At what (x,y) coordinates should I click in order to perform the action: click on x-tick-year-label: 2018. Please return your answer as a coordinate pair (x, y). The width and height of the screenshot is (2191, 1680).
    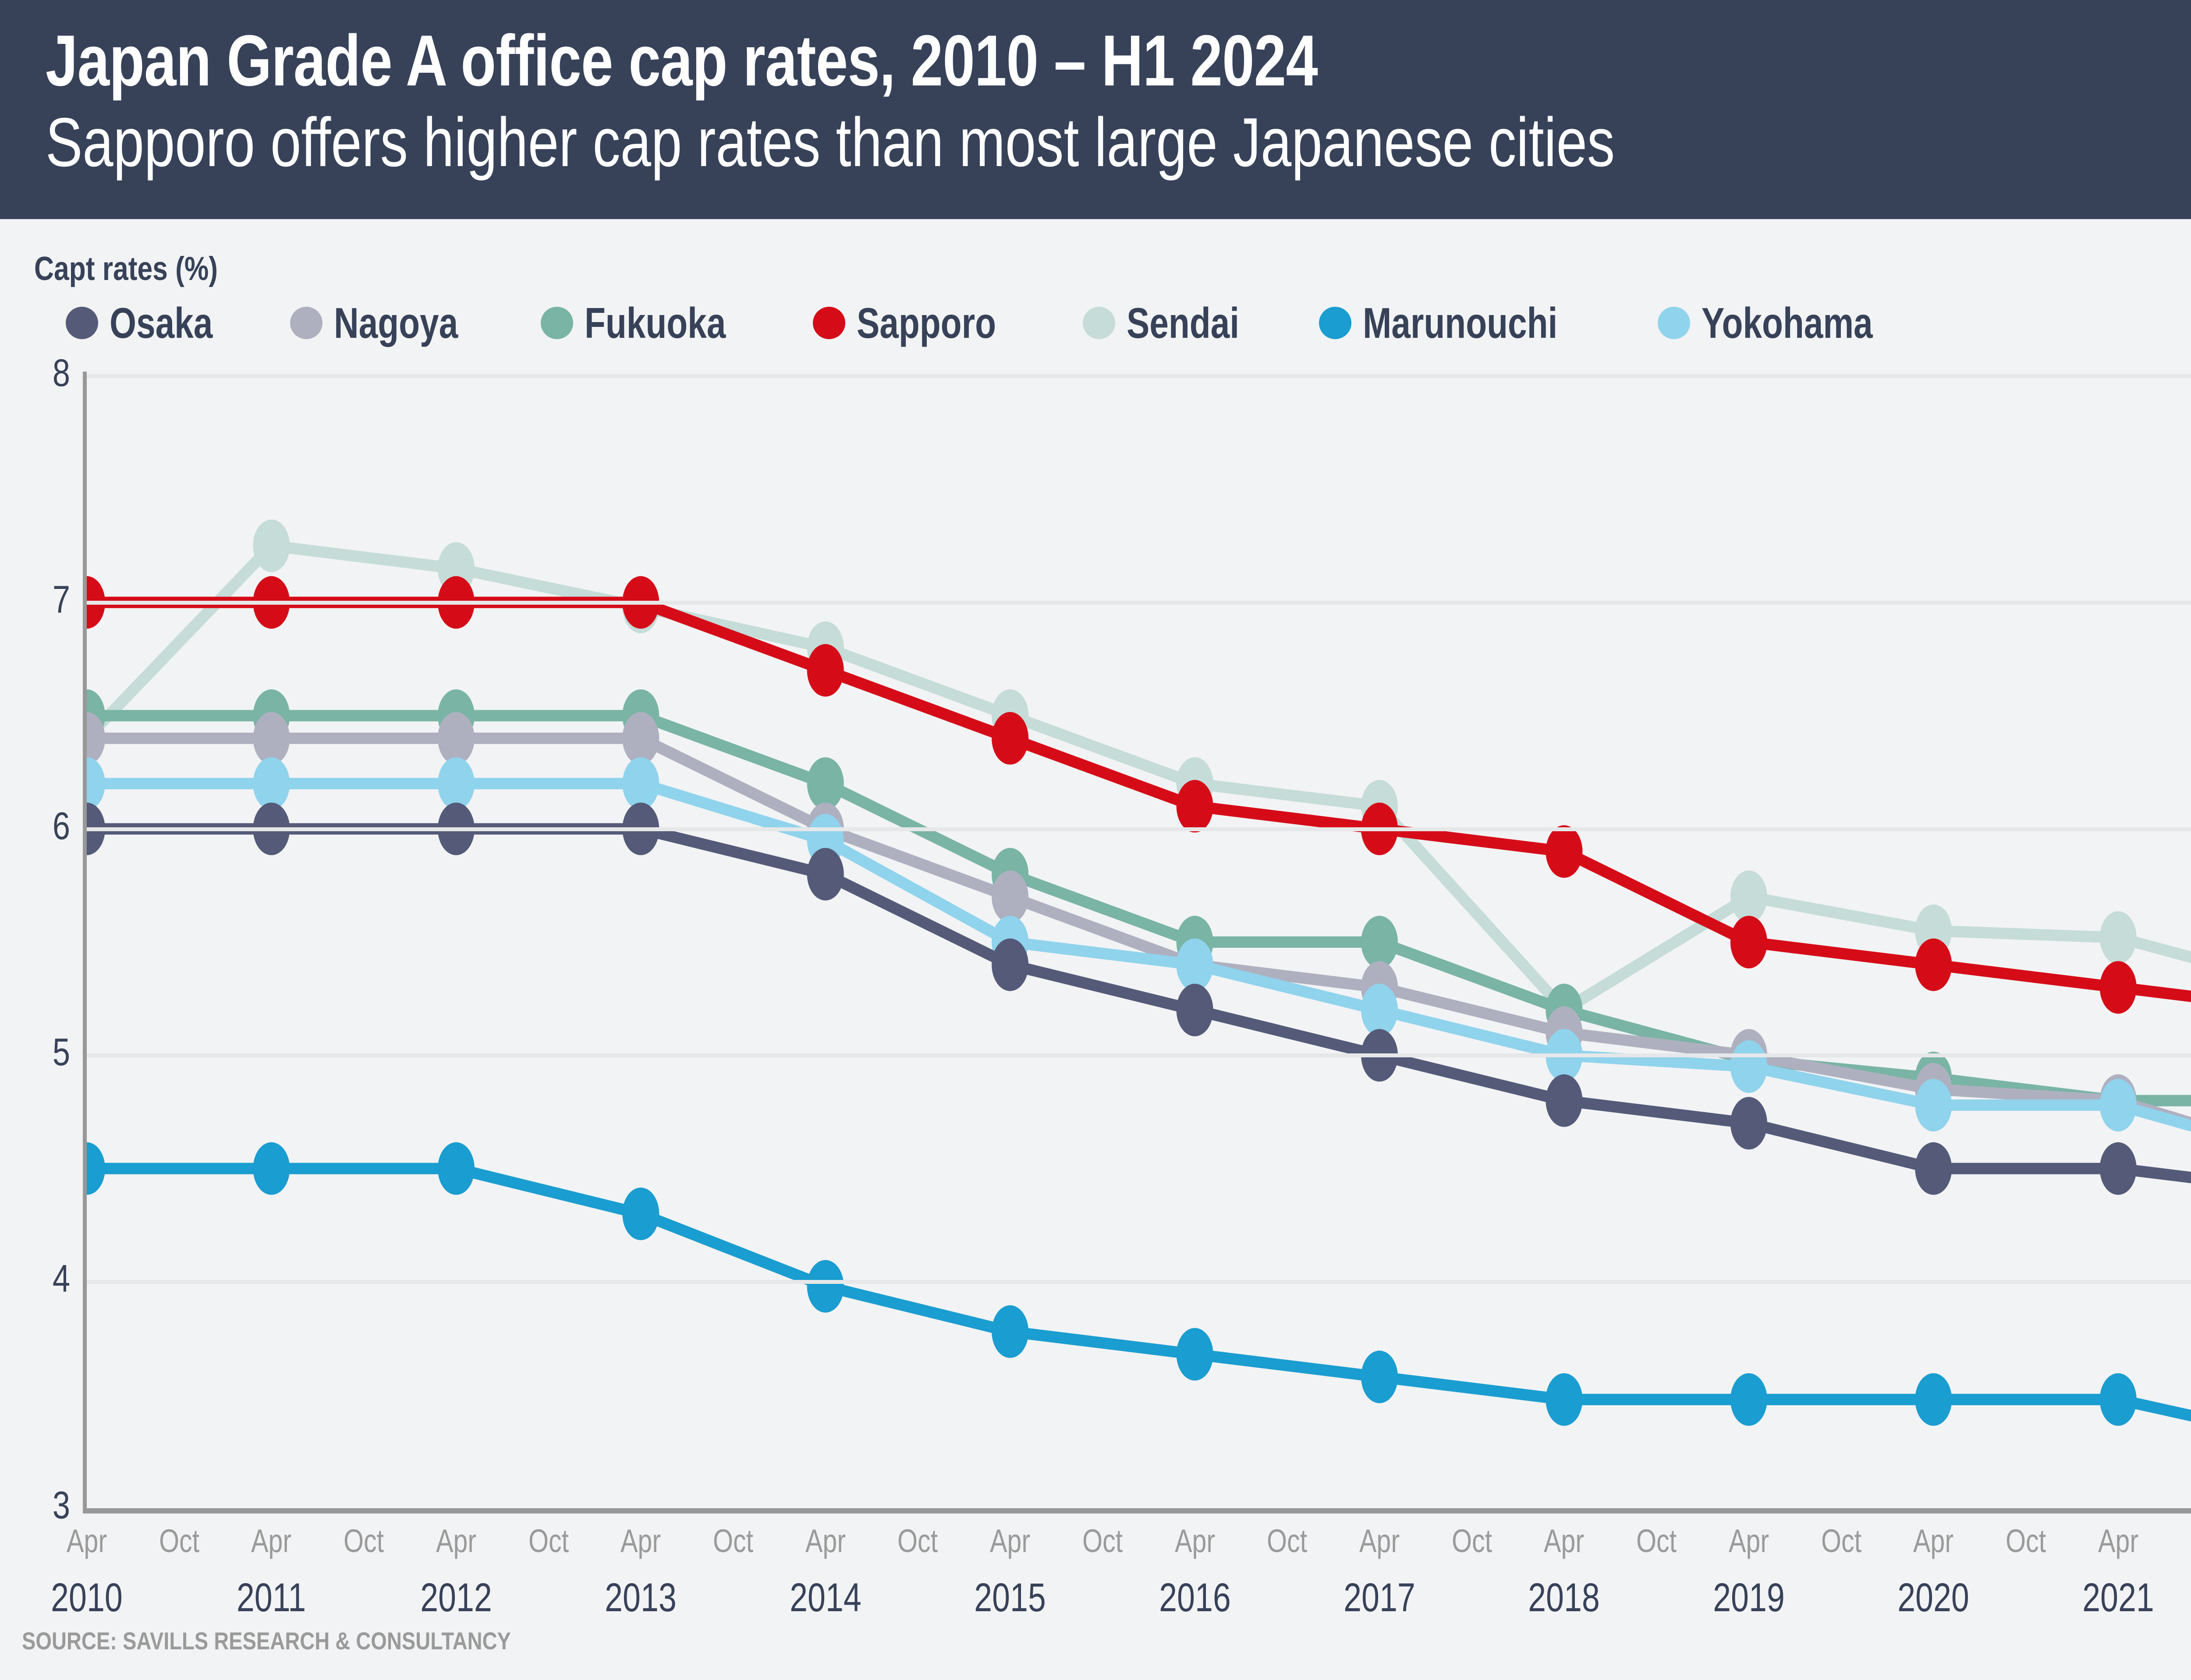
    Looking at the image, I should click on (1564, 1597).